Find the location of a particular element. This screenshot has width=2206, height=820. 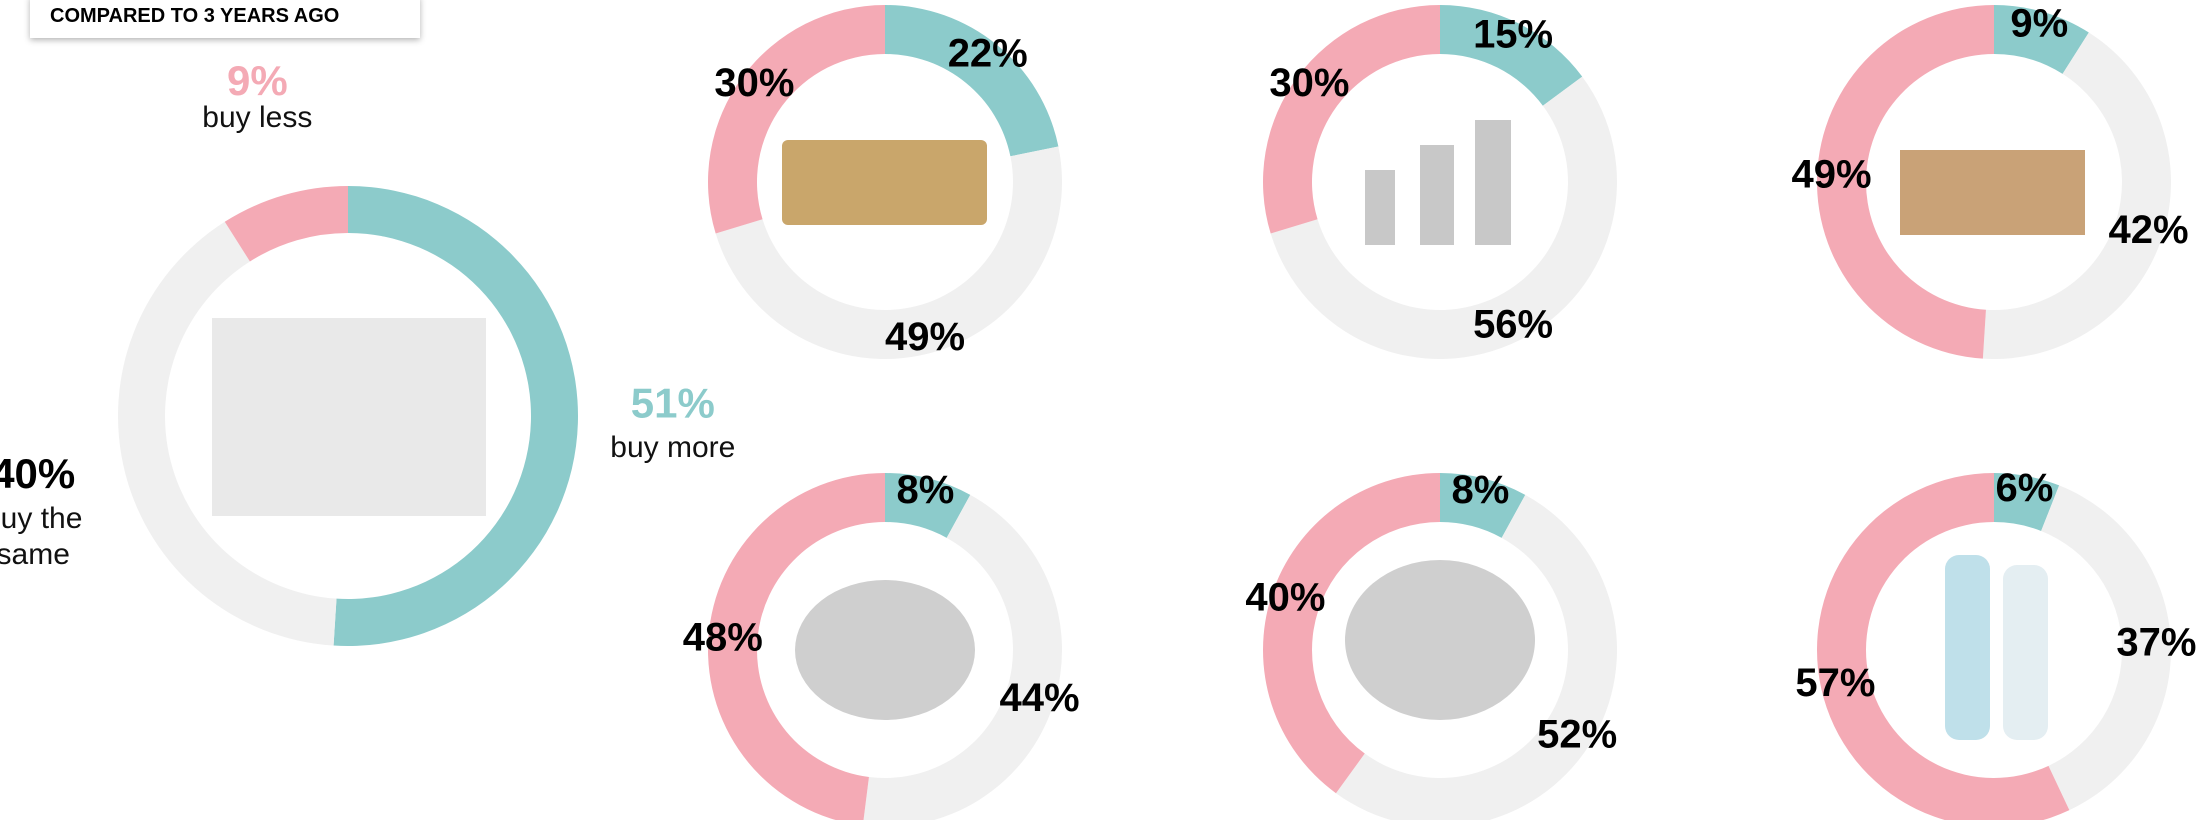

value-label: 56% is located at coordinates (1513, 325).